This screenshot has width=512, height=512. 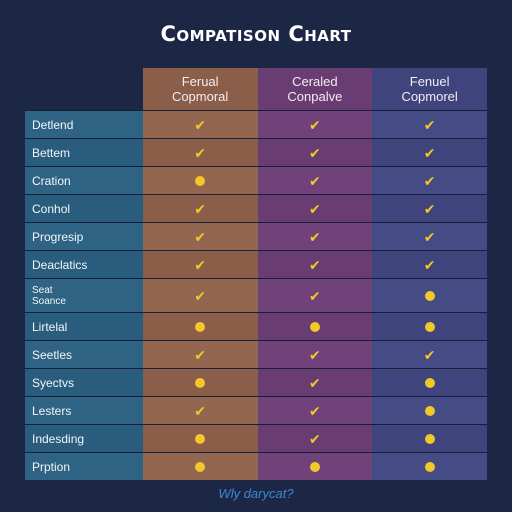 I want to click on table-row: Cration ✔ ✔, so click(x=256, y=180).